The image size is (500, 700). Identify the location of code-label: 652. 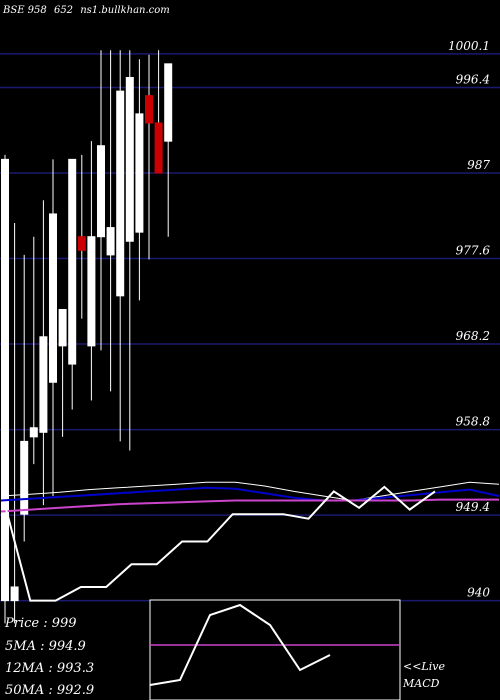
(63, 10).